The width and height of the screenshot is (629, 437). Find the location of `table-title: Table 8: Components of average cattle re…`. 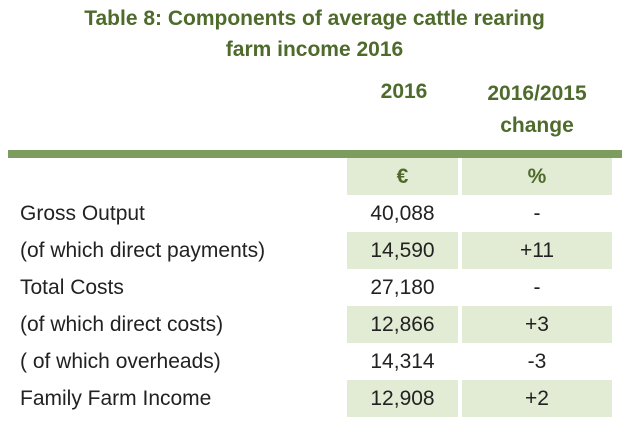

table-title: Table 8: Components of average cattle re… is located at coordinates (314, 34).